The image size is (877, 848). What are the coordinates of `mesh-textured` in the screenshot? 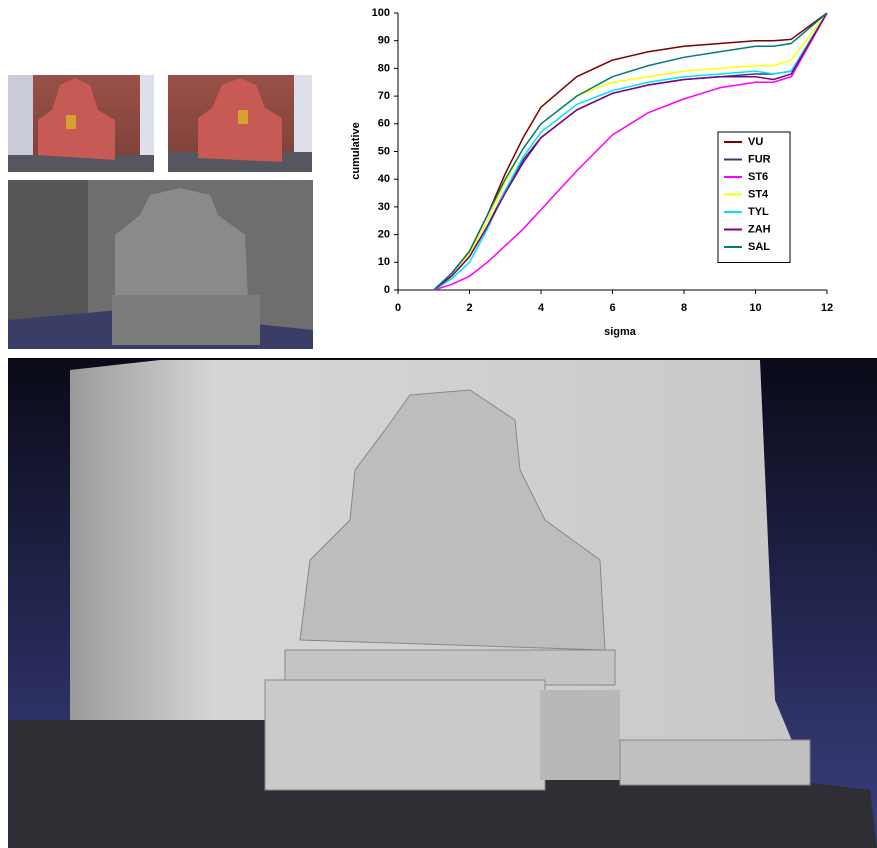 It's located at (160, 264).